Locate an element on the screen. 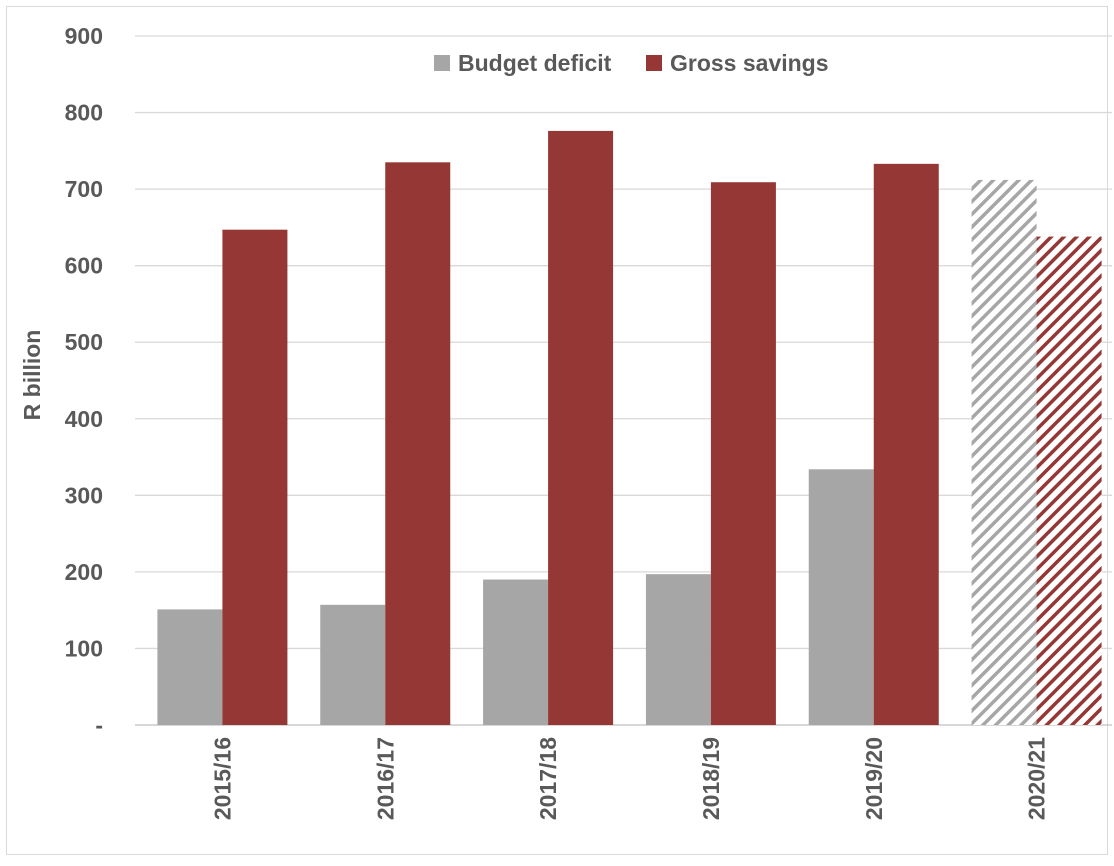  y-tick-label: 900 is located at coordinates (84, 36).